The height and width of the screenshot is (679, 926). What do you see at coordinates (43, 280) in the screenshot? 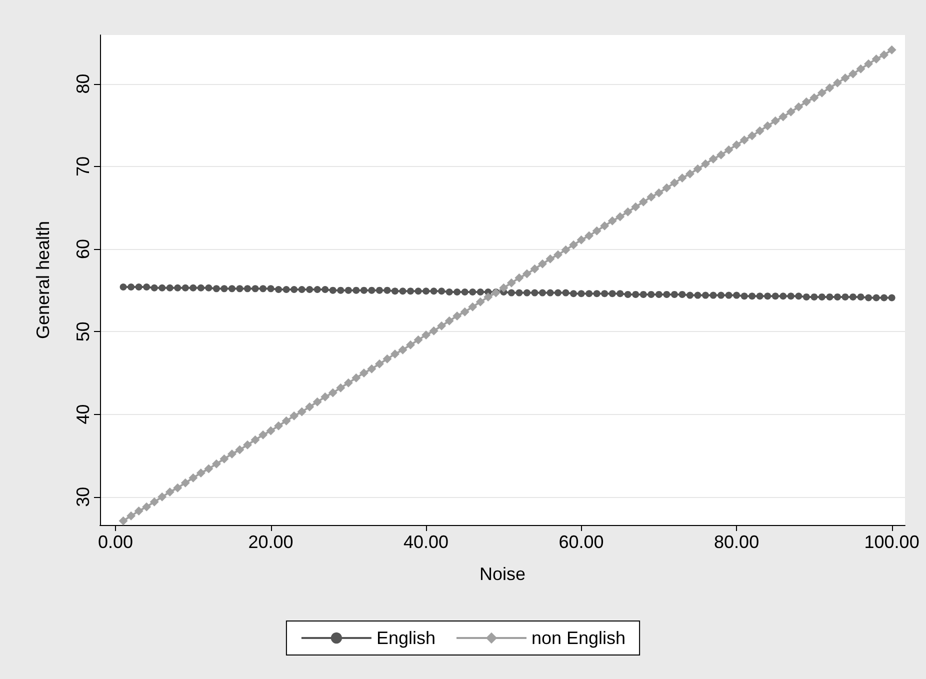
I see `y-axis-title: General health` at bounding box center [43, 280].